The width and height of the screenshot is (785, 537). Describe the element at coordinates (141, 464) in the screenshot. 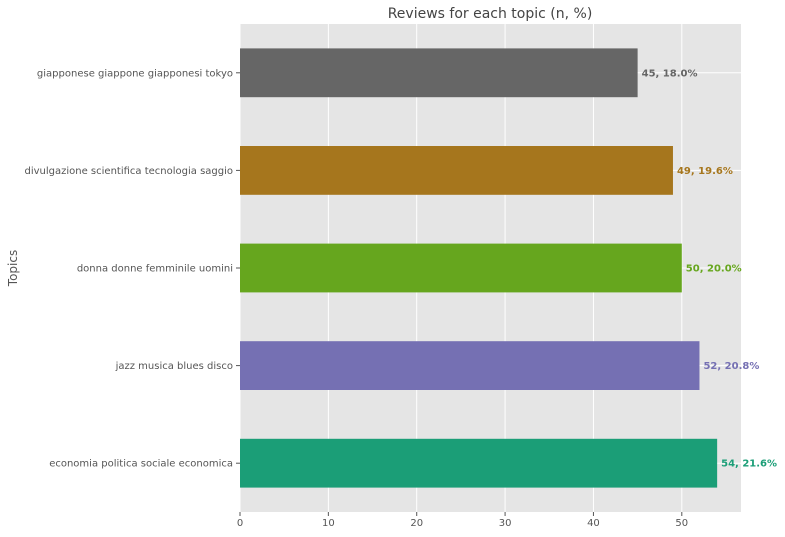

I see `y-tick-label: economia politica sociale economica` at that location.